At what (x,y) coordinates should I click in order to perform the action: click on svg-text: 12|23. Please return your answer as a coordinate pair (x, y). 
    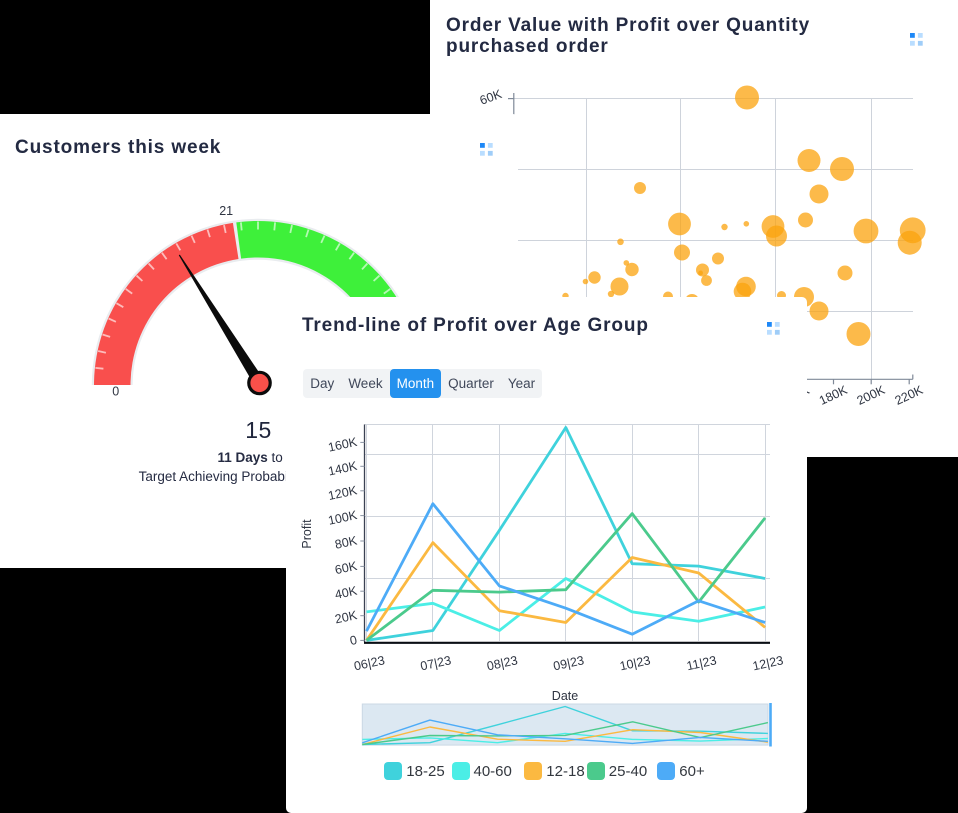
    Looking at the image, I should click on (767, 663).